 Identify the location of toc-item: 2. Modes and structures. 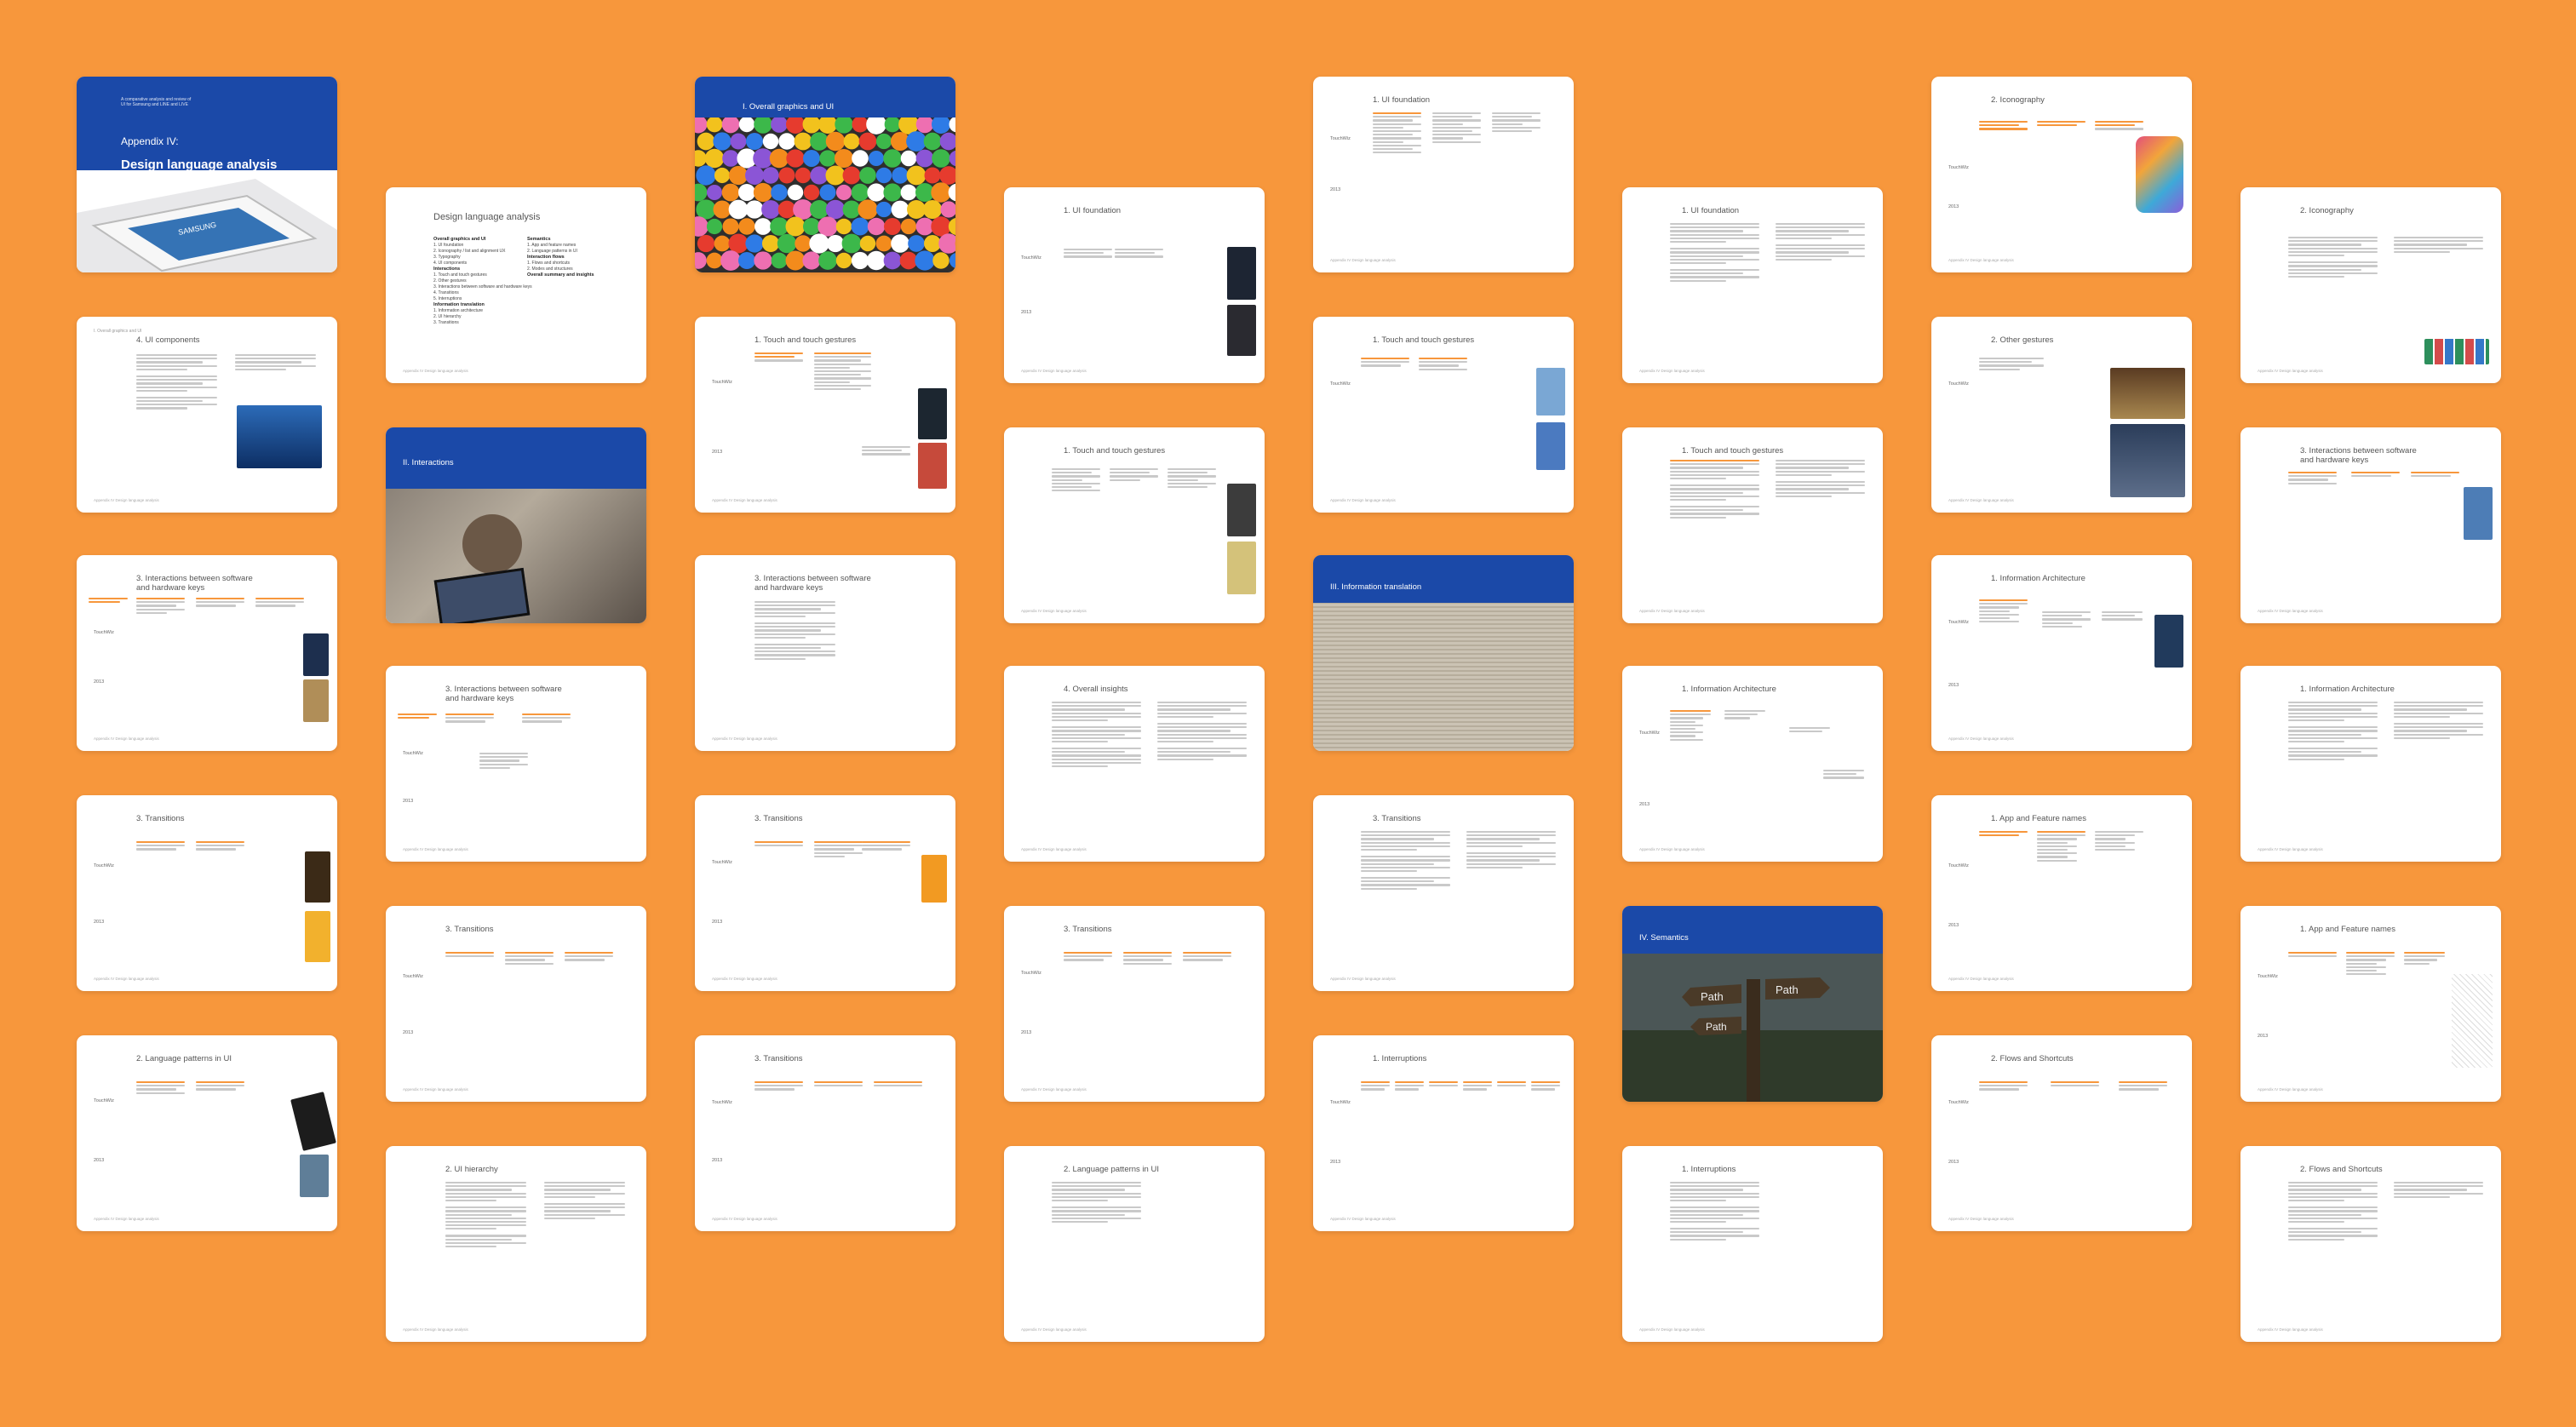
(550, 269).